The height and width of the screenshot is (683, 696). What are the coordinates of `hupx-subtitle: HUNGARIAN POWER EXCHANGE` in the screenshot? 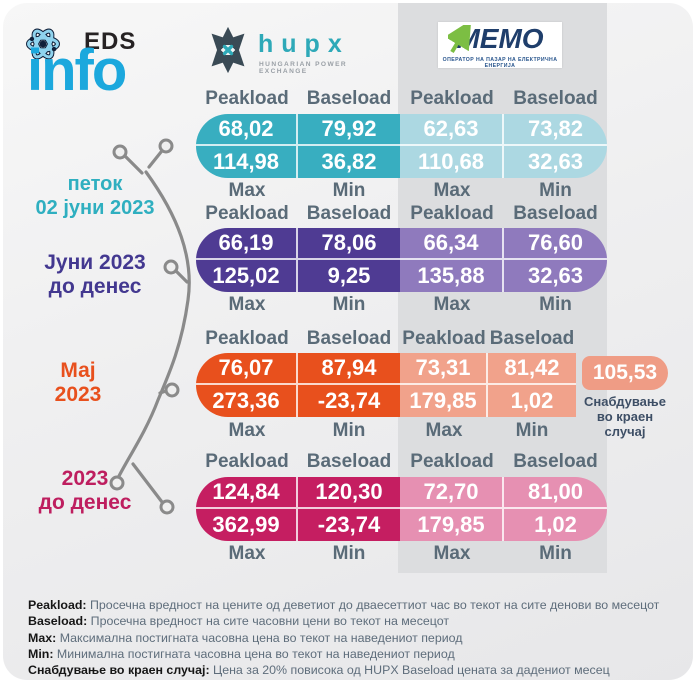 It's located at (303, 68).